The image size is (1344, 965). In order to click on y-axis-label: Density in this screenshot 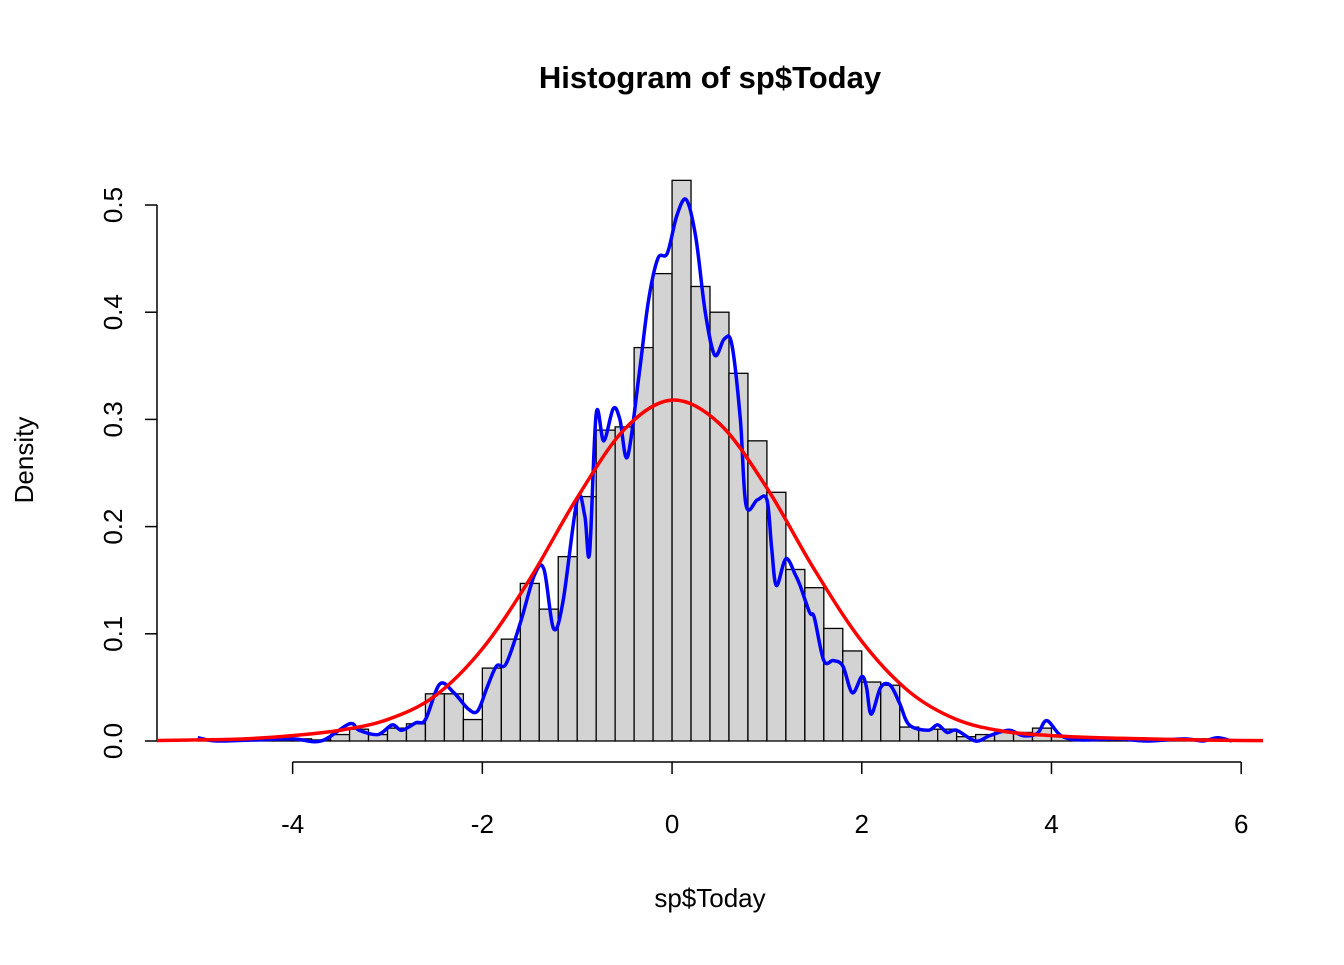, I will do `click(24, 460)`.